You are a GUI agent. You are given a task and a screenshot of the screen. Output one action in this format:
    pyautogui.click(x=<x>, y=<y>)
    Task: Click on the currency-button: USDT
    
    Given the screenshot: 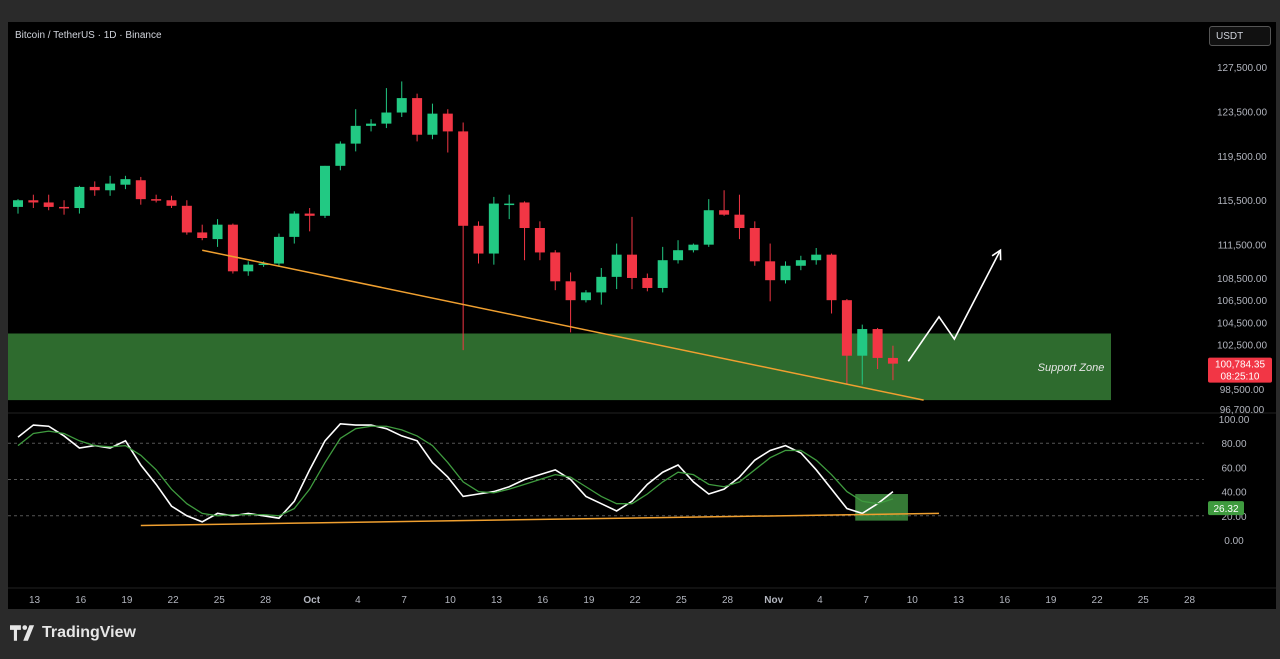 What is the action you would take?
    pyautogui.click(x=1240, y=36)
    